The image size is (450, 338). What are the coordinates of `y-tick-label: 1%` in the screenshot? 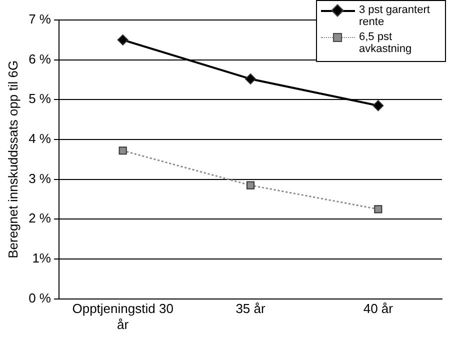 It's located at (42, 258).